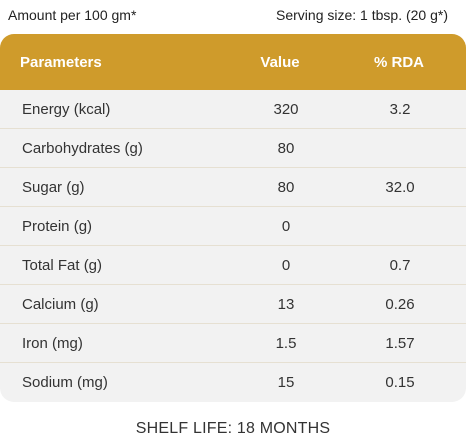 The height and width of the screenshot is (448, 466). Describe the element at coordinates (57, 226) in the screenshot. I see `parameter-cell: Protein (g)` at that location.